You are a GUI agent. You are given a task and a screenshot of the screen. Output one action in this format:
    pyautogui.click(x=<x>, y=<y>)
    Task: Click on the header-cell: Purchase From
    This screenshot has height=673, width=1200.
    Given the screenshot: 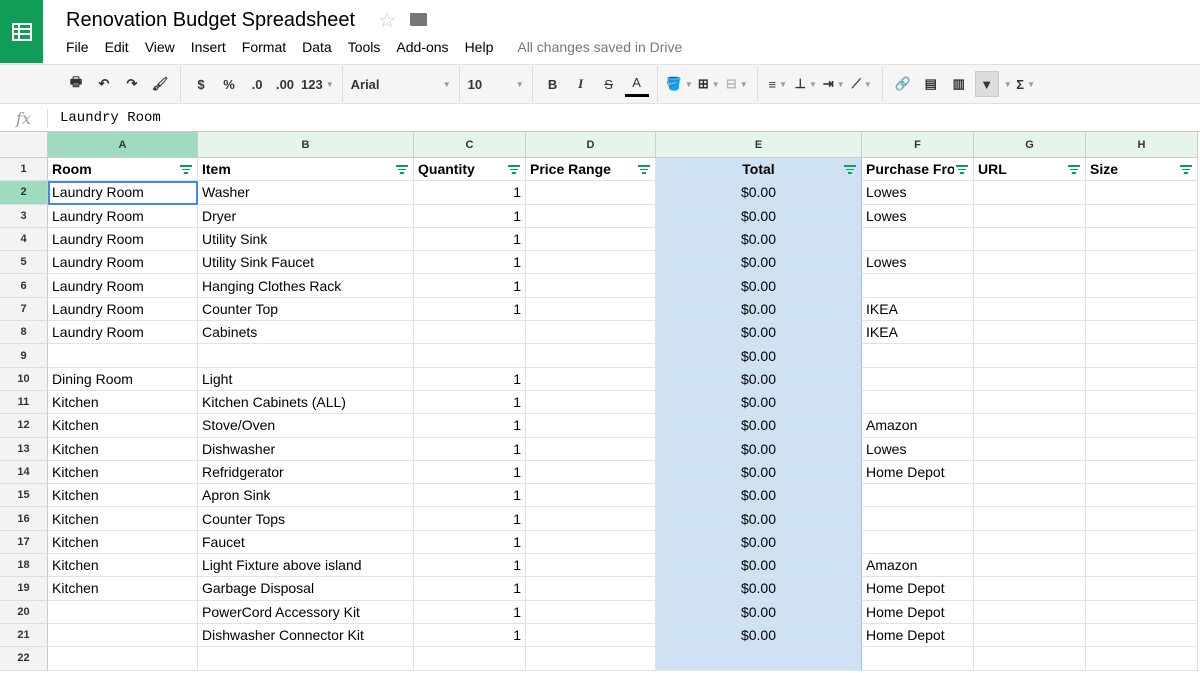 What is the action you would take?
    pyautogui.click(x=918, y=170)
    